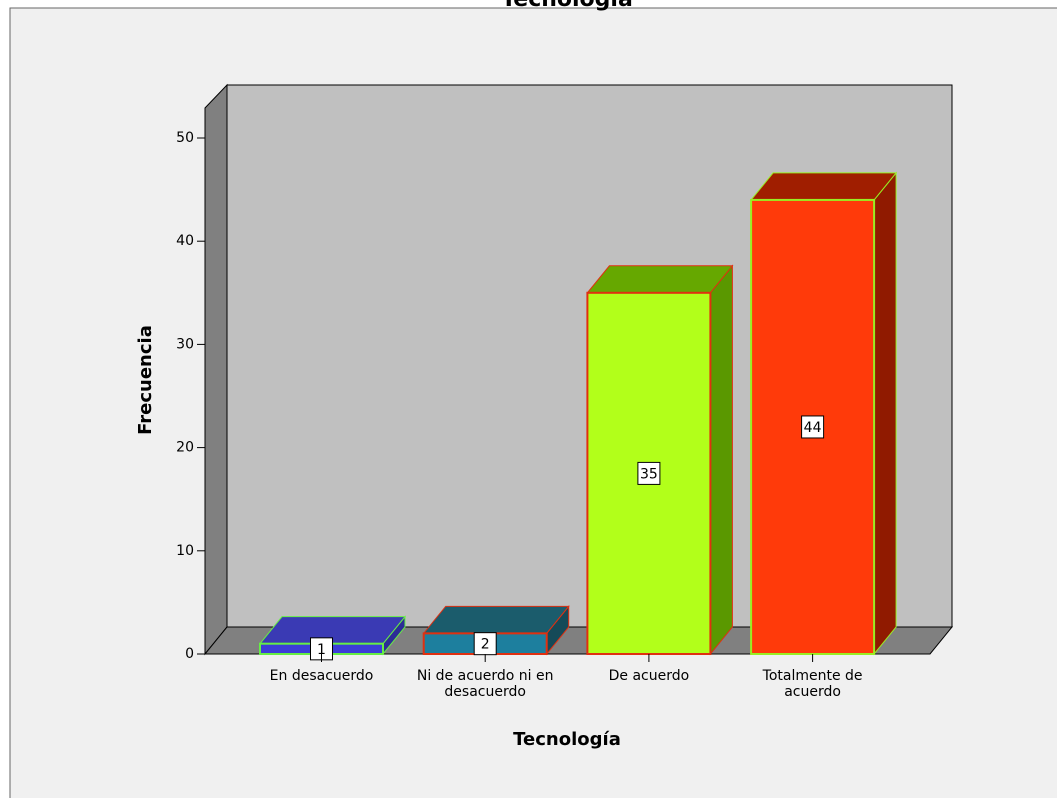 The height and width of the screenshot is (798, 1057). I want to click on value-label: 44, so click(813, 428).